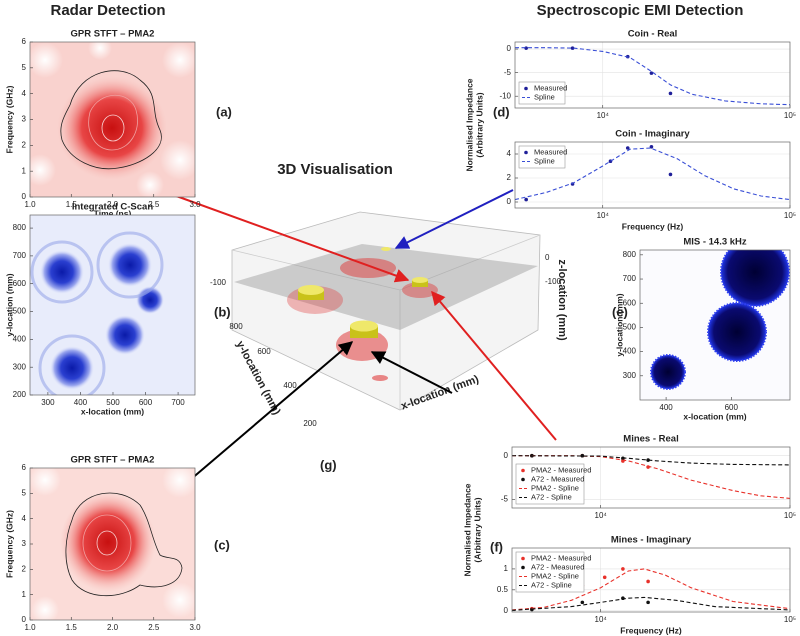  I want to click on panel-label: (g), so click(328, 464).